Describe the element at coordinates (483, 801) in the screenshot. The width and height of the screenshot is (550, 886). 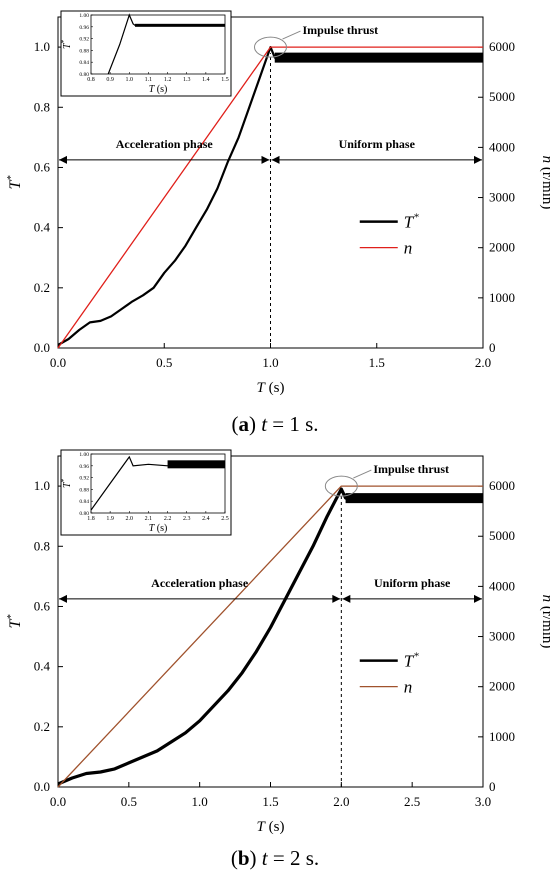
I see `x-tick-label: 3.0` at that location.